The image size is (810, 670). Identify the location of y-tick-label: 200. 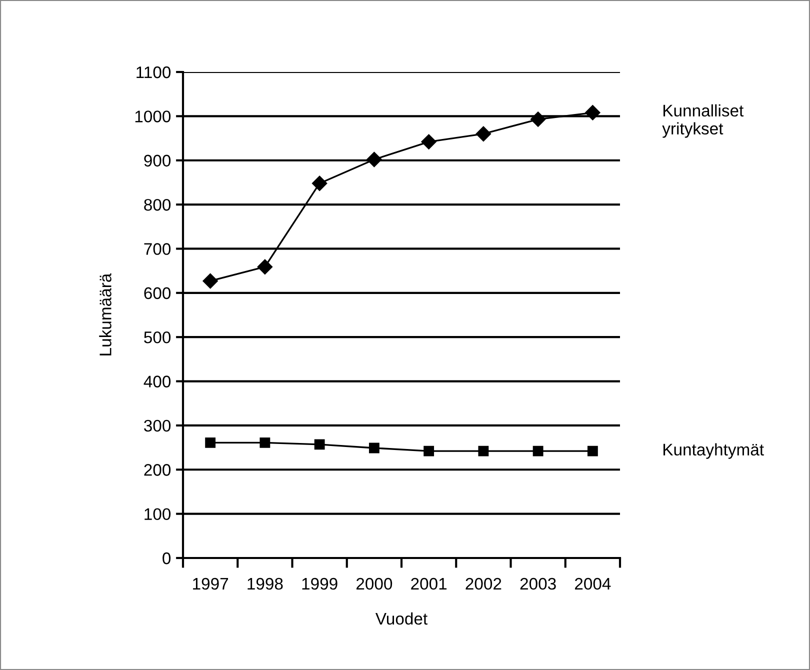
(157, 470).